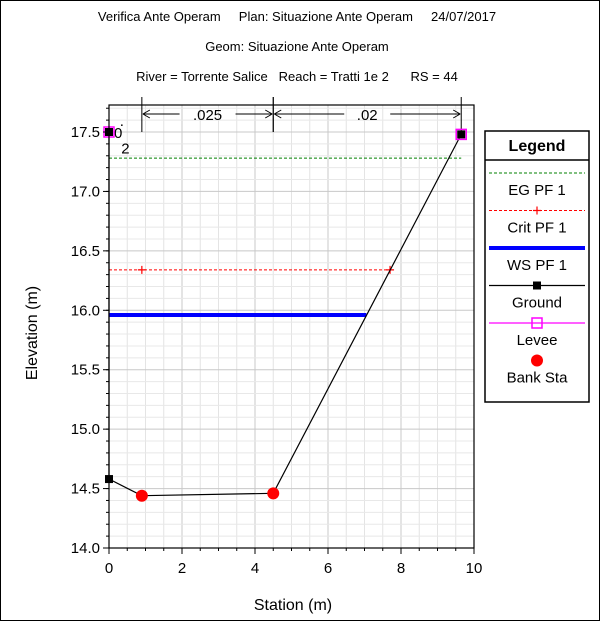 The width and height of the screenshot is (600, 621). Describe the element at coordinates (85, 191) in the screenshot. I see `y-tick-label: 17.0` at that location.